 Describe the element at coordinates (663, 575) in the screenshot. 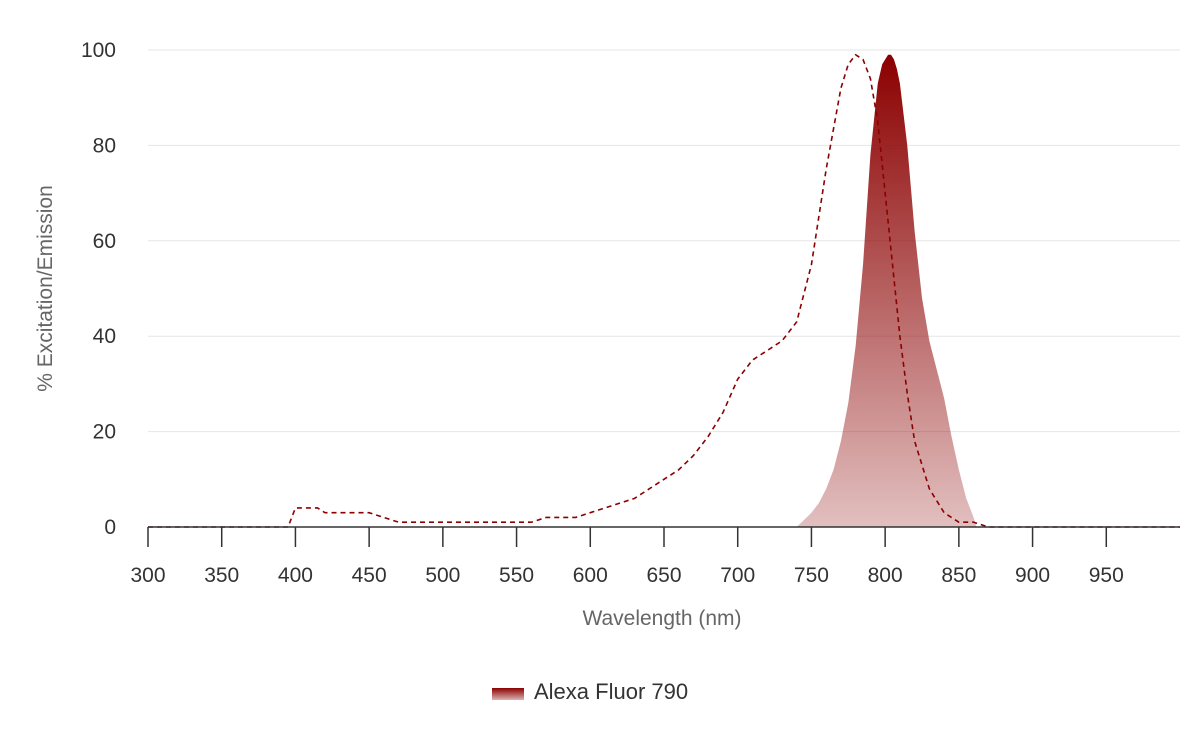

I see `x-tick-label: 650` at that location.